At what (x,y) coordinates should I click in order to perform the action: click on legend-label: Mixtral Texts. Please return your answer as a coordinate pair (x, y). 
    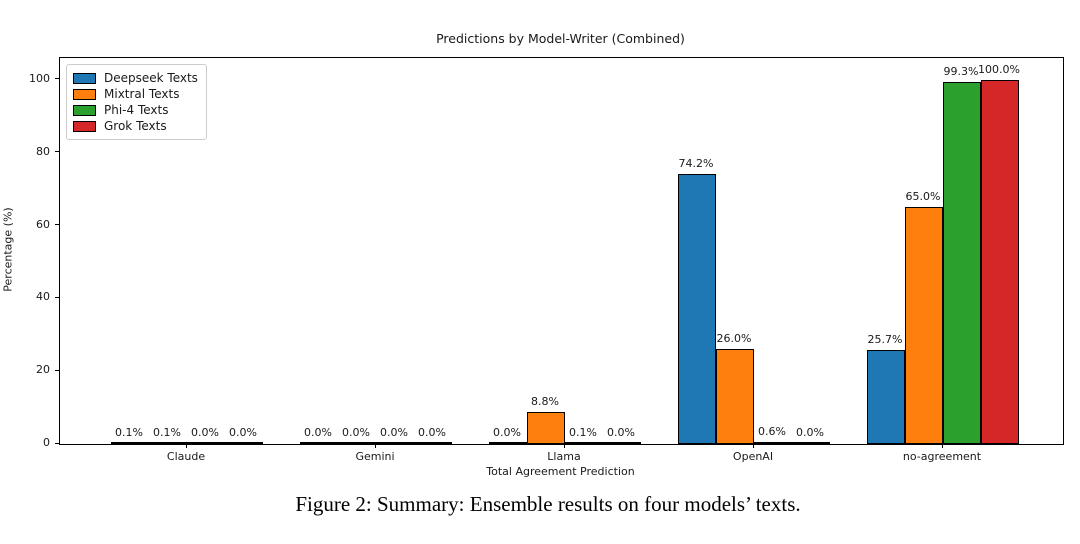
    Looking at the image, I should click on (142, 94).